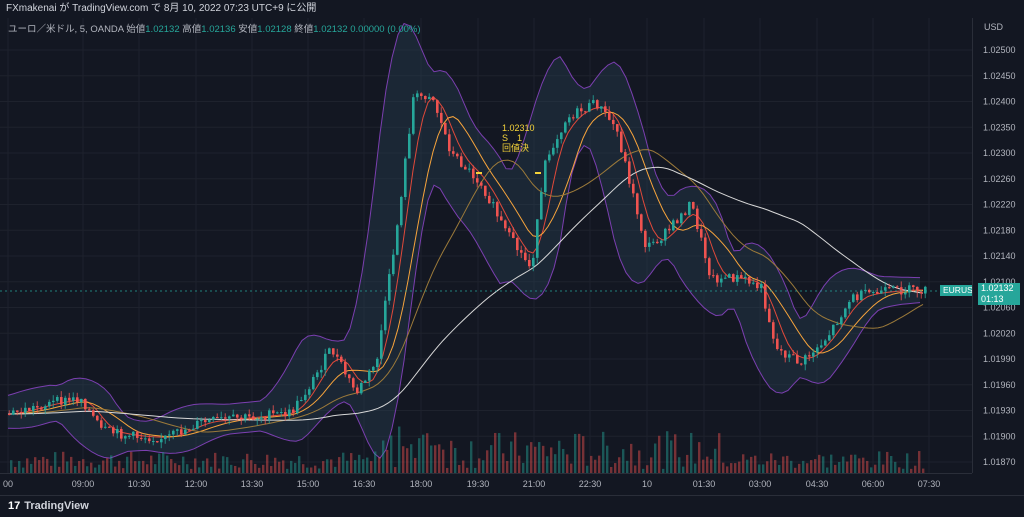 This screenshot has width=1024, height=517. Describe the element at coordinates (994, 27) in the screenshot. I see `currency-label: USD` at that location.